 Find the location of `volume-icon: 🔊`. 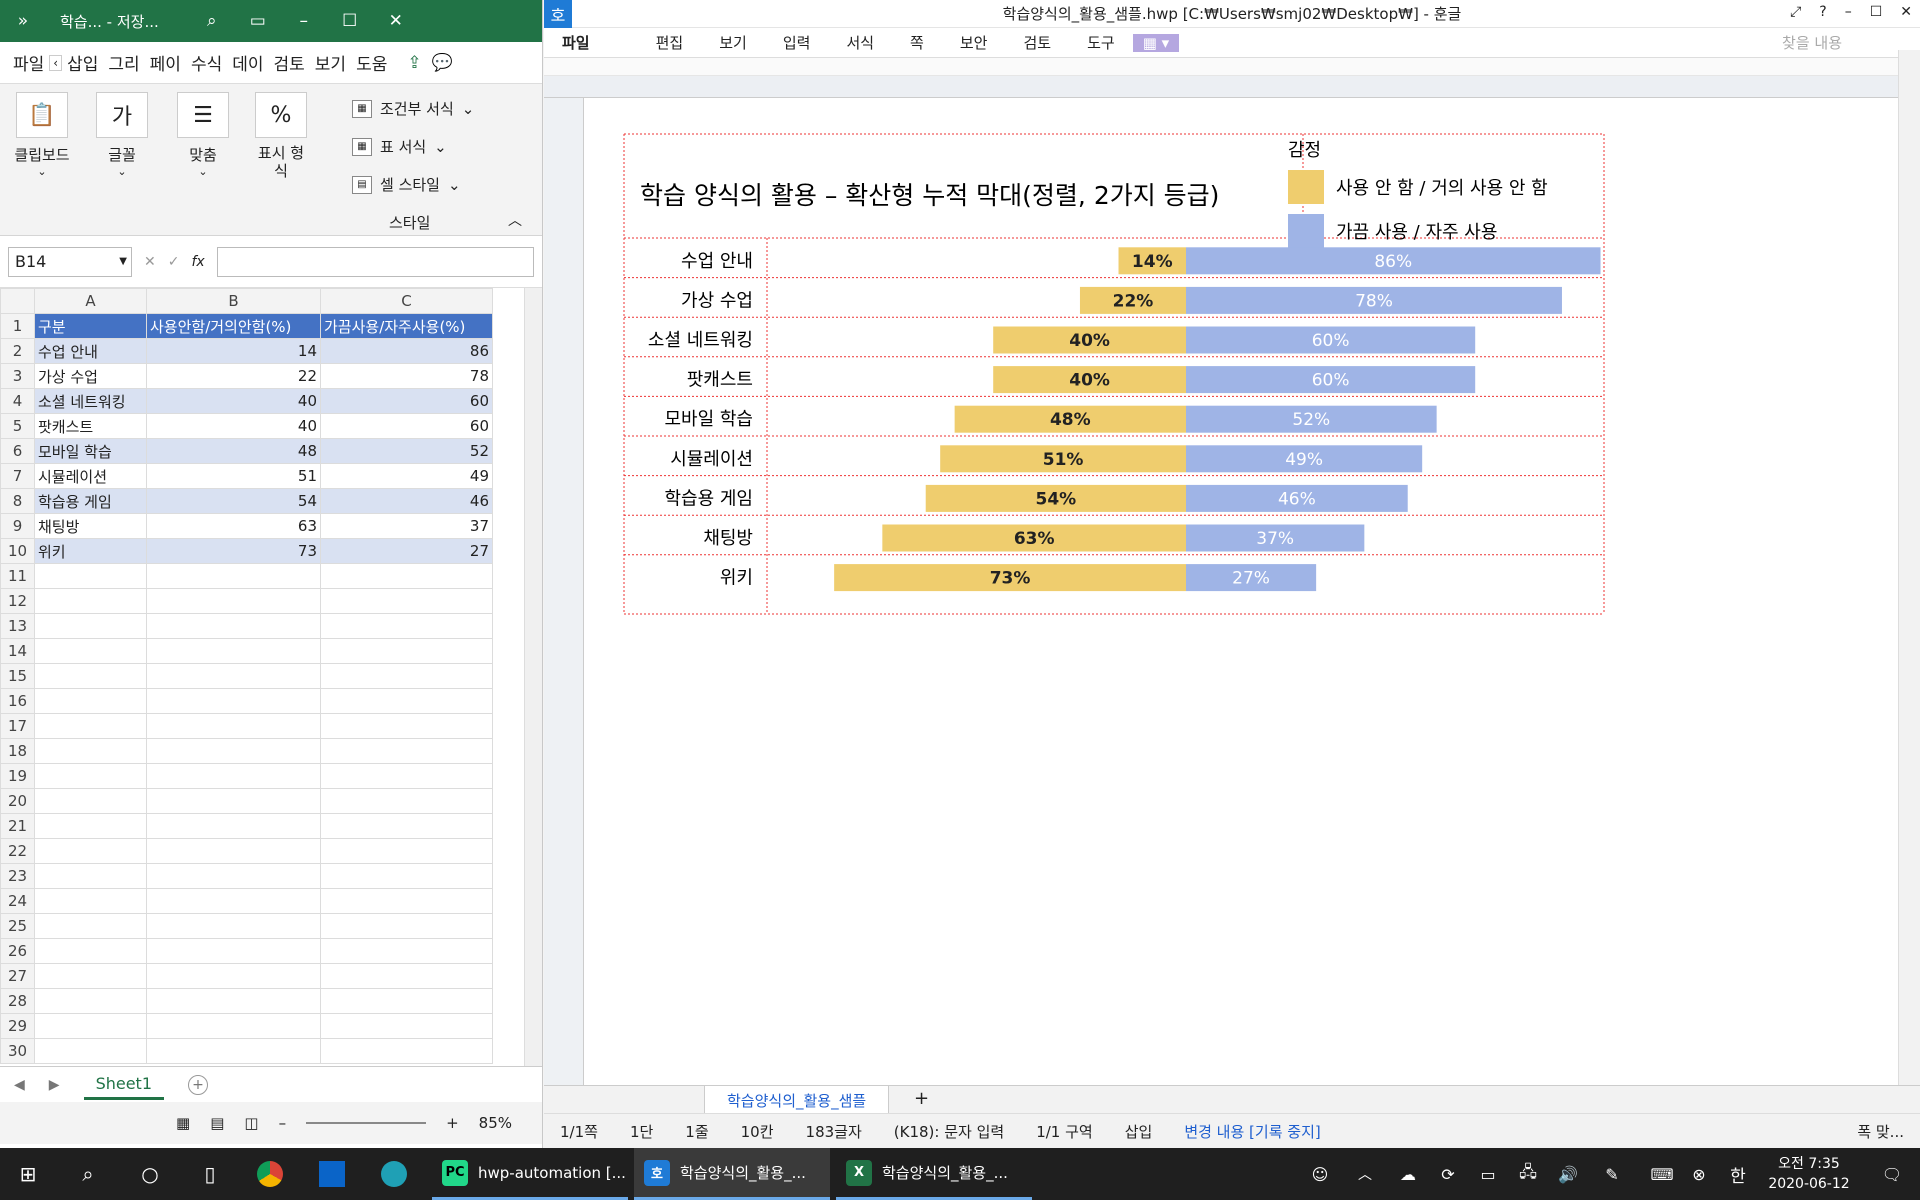

volume-icon: 🔊 is located at coordinates (1568, 1174).